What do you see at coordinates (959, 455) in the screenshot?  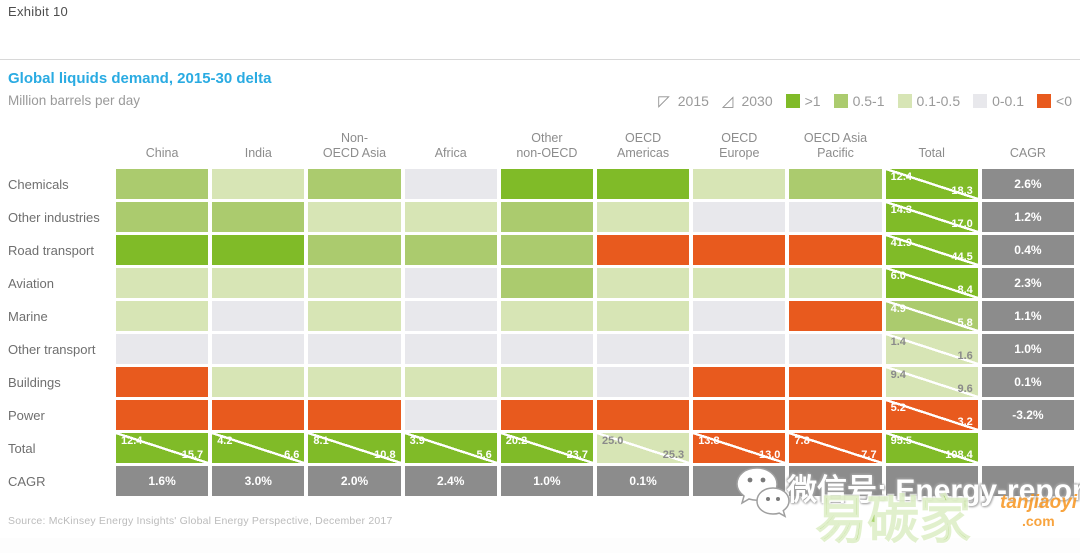 I see `value-2030: 108.4` at bounding box center [959, 455].